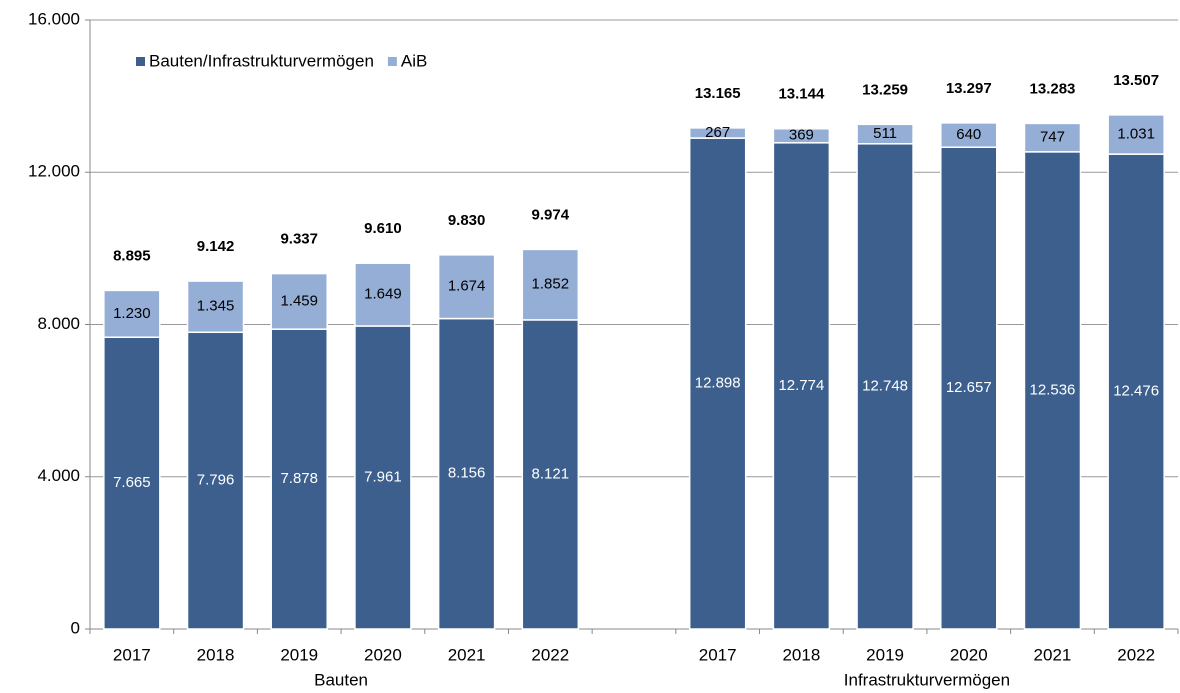 Image resolution: width=1180 pixels, height=693 pixels. Describe the element at coordinates (132, 255) in the screenshot. I see `total-label: 8.895` at that location.